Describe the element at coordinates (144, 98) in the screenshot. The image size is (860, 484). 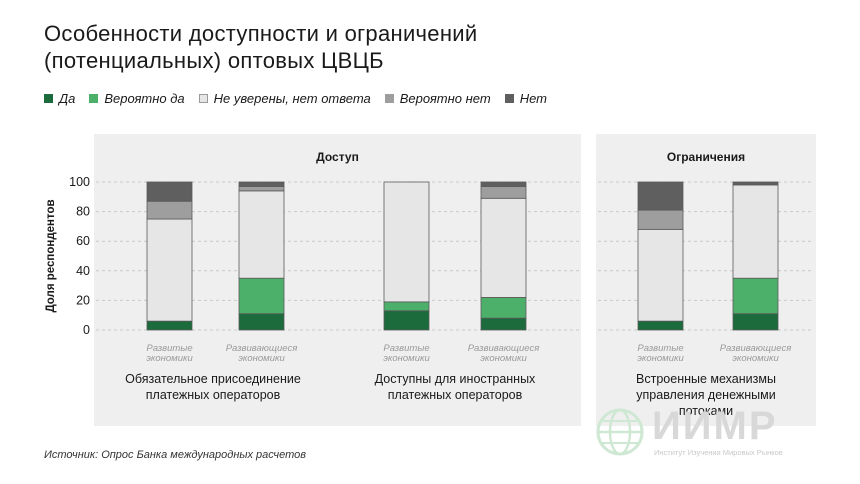
I see `legend-label-probably-yes: Вероятно да` at that location.